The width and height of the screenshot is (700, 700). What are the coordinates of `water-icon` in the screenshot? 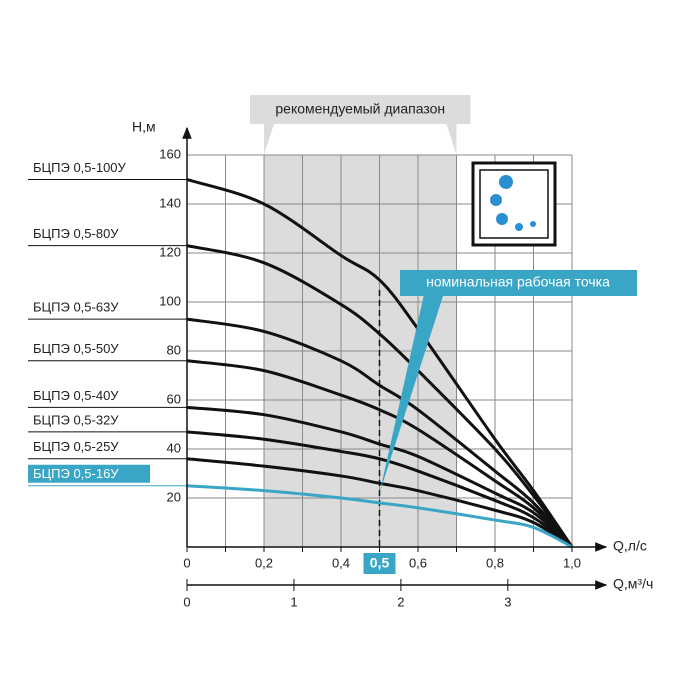 It's located at (514, 204).